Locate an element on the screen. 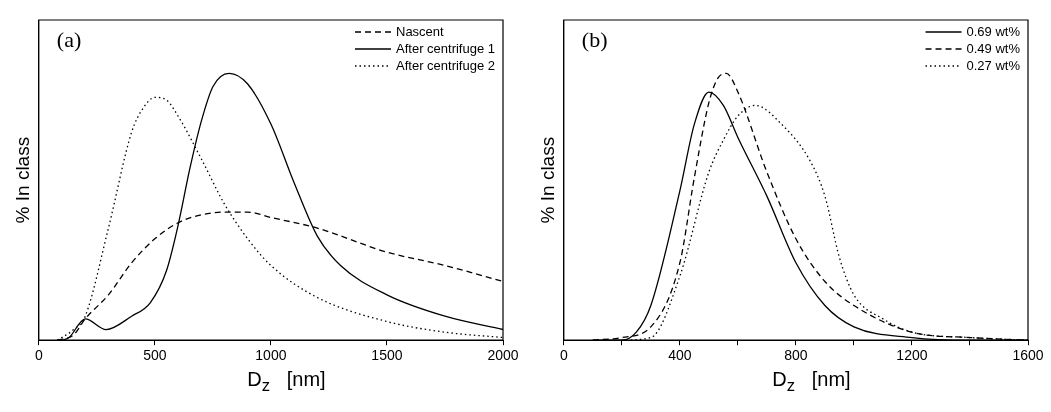  text: (b) is located at coordinates (594, 39).